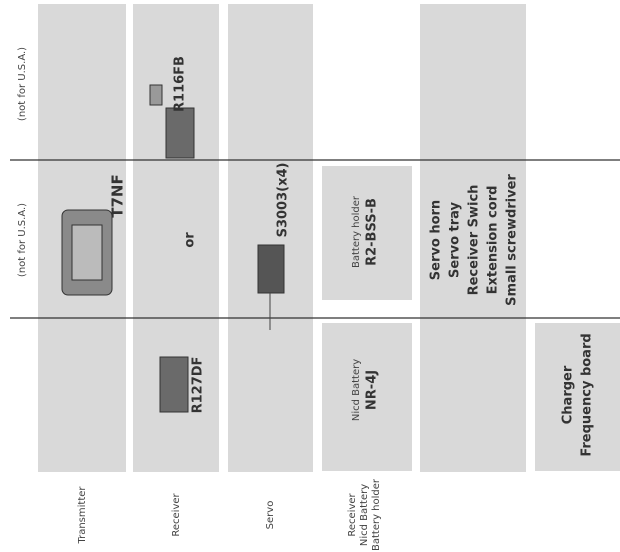  What do you see at coordinates (270, 515) in the screenshot?
I see `column-label: Servo` at bounding box center [270, 515].